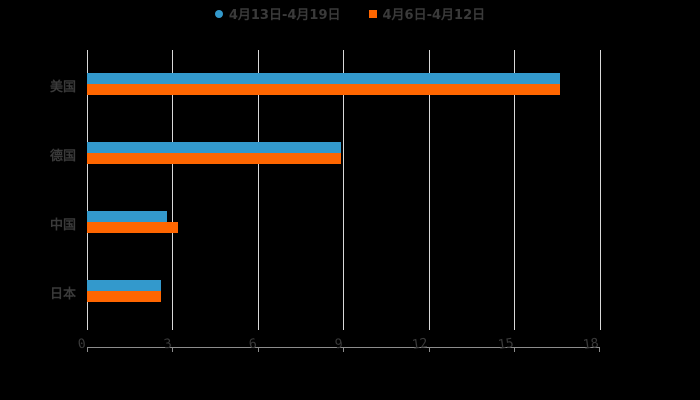 This screenshot has width=700, height=400. What do you see at coordinates (338, 344) in the screenshot?
I see `x-tick-label: 9` at bounding box center [338, 344].